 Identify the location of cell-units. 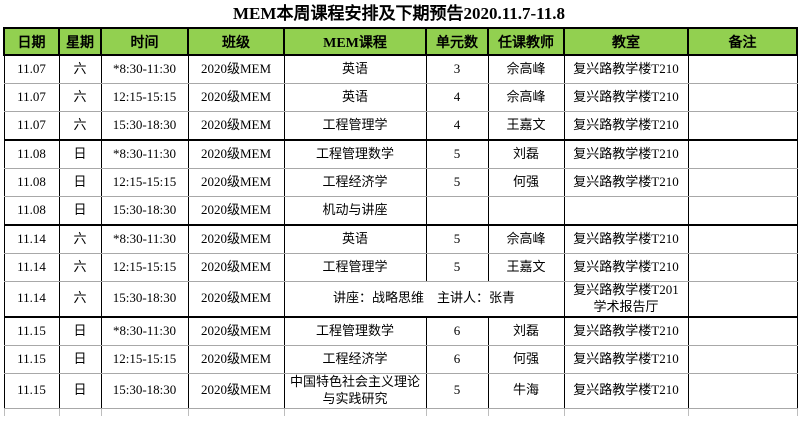
(457, 211).